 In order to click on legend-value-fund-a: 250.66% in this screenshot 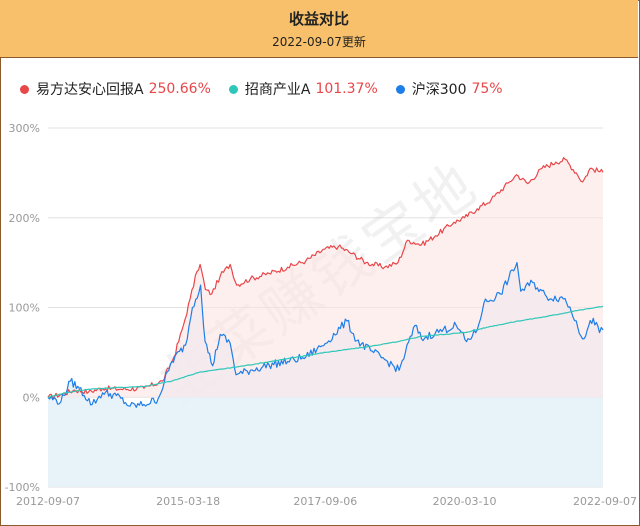, I will do `click(179, 89)`.